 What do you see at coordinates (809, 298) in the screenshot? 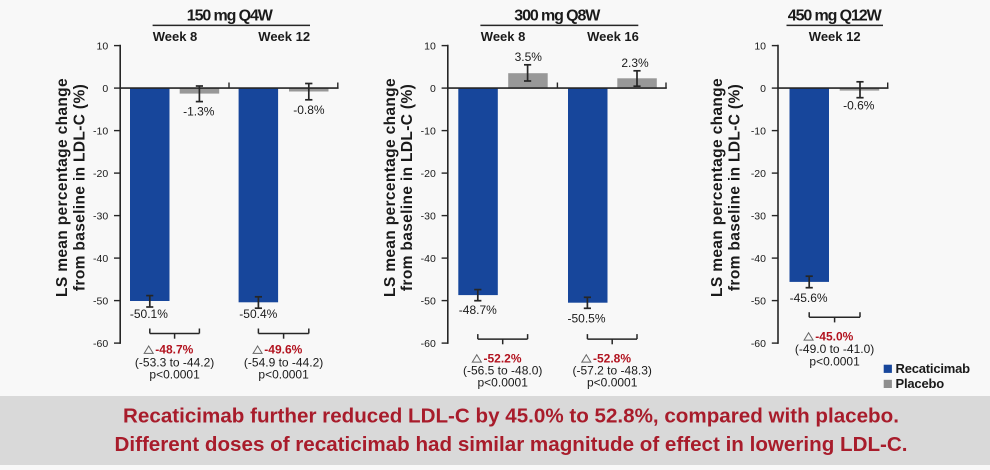
I see `svg-text: -45.6%` at bounding box center [809, 298].